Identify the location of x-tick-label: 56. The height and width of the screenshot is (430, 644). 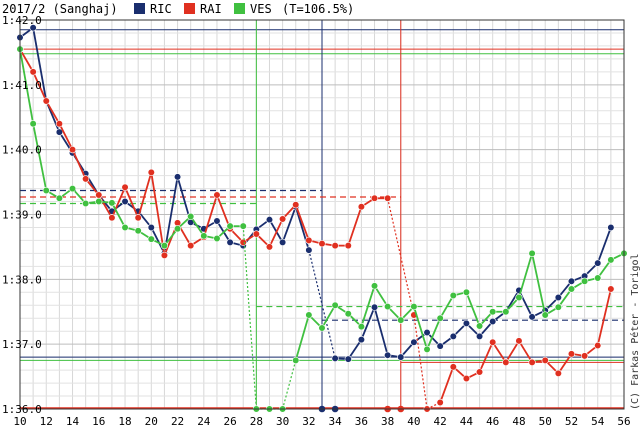
(623, 421).